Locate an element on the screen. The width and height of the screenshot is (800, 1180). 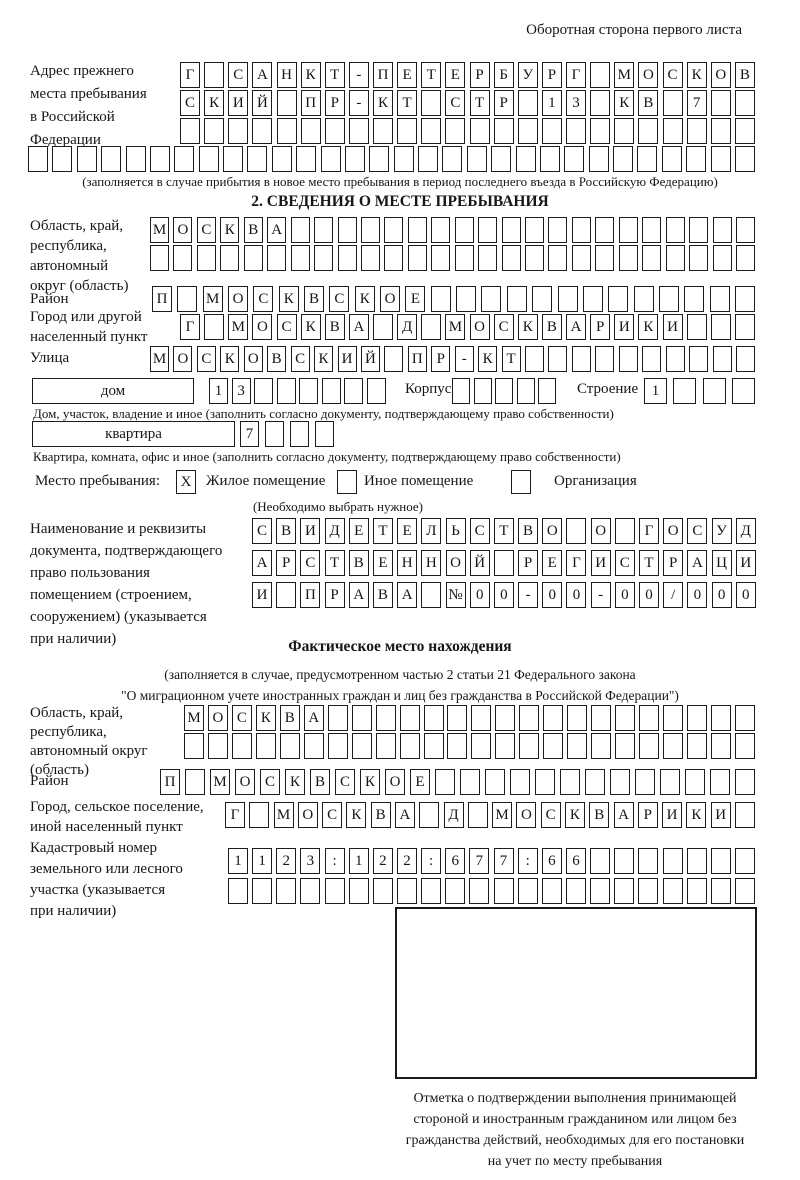
char-cell: Л is located at coordinates (431, 531).